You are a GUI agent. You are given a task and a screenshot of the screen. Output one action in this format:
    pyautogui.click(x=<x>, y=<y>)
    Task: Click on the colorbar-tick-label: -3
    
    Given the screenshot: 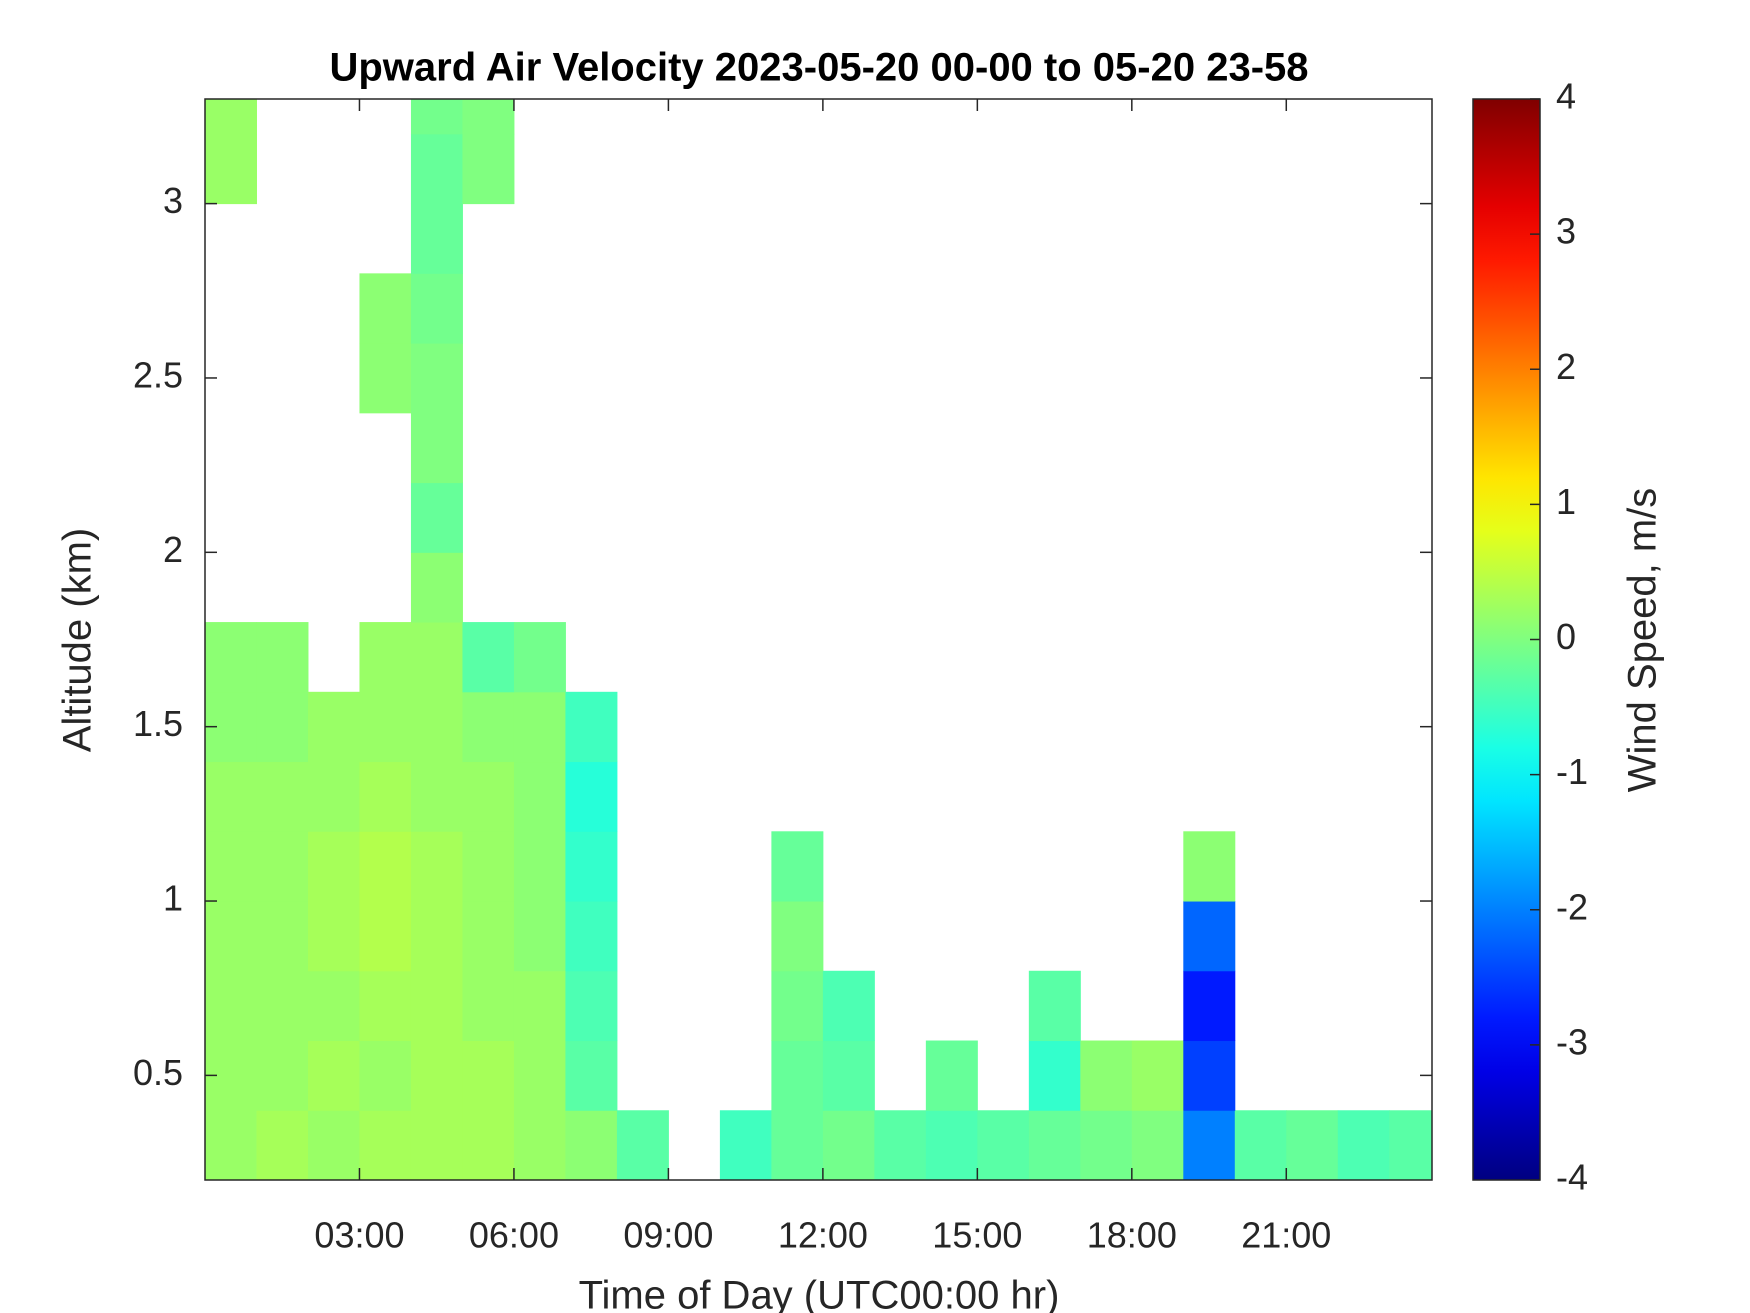 What is the action you would take?
    pyautogui.click(x=1572, y=1041)
    